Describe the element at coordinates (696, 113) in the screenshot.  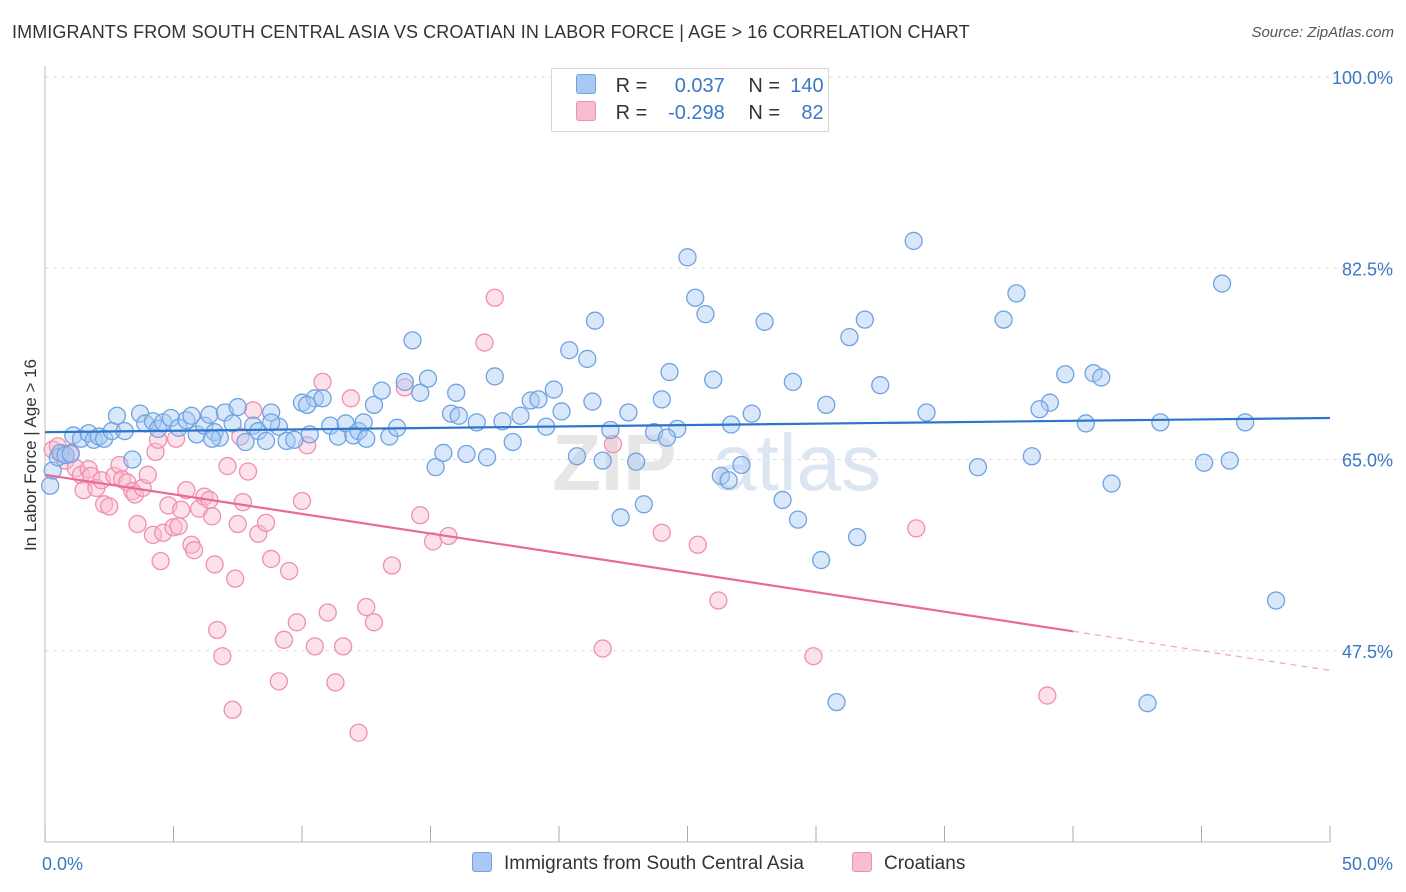
I see `legend-r-value: -0.298` at that location.